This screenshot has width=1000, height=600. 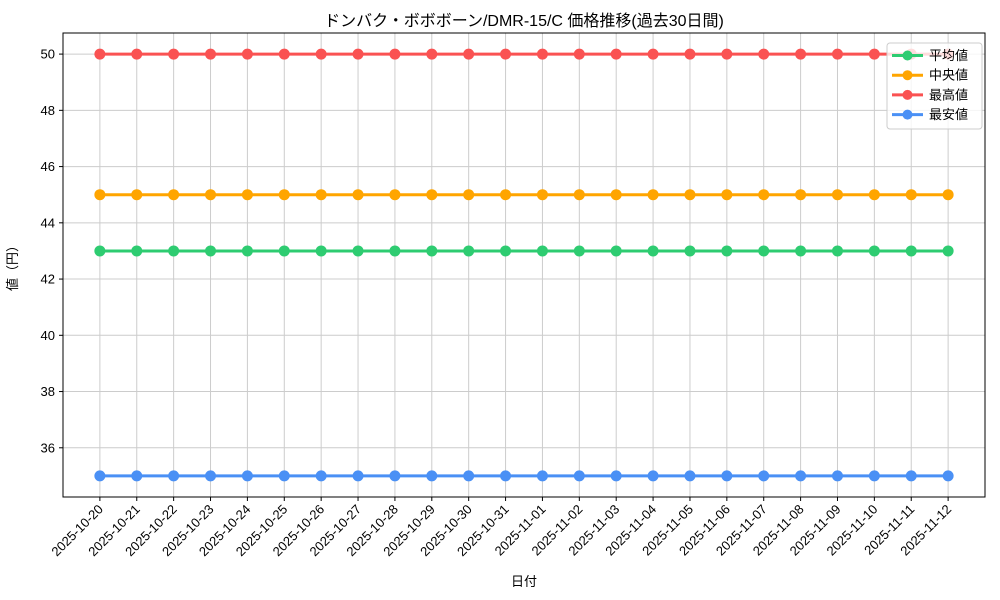 I want to click on legend-label-median: 中央値, so click(x=948, y=75).